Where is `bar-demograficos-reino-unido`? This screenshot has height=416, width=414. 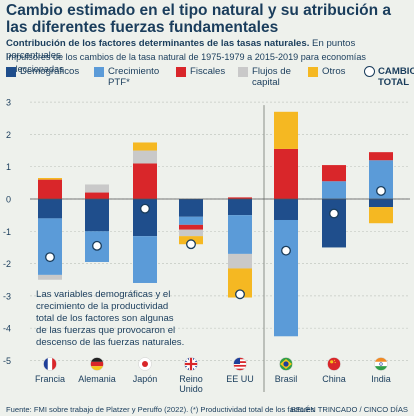 bar-demograficos-reino-unido is located at coordinates (191, 208).